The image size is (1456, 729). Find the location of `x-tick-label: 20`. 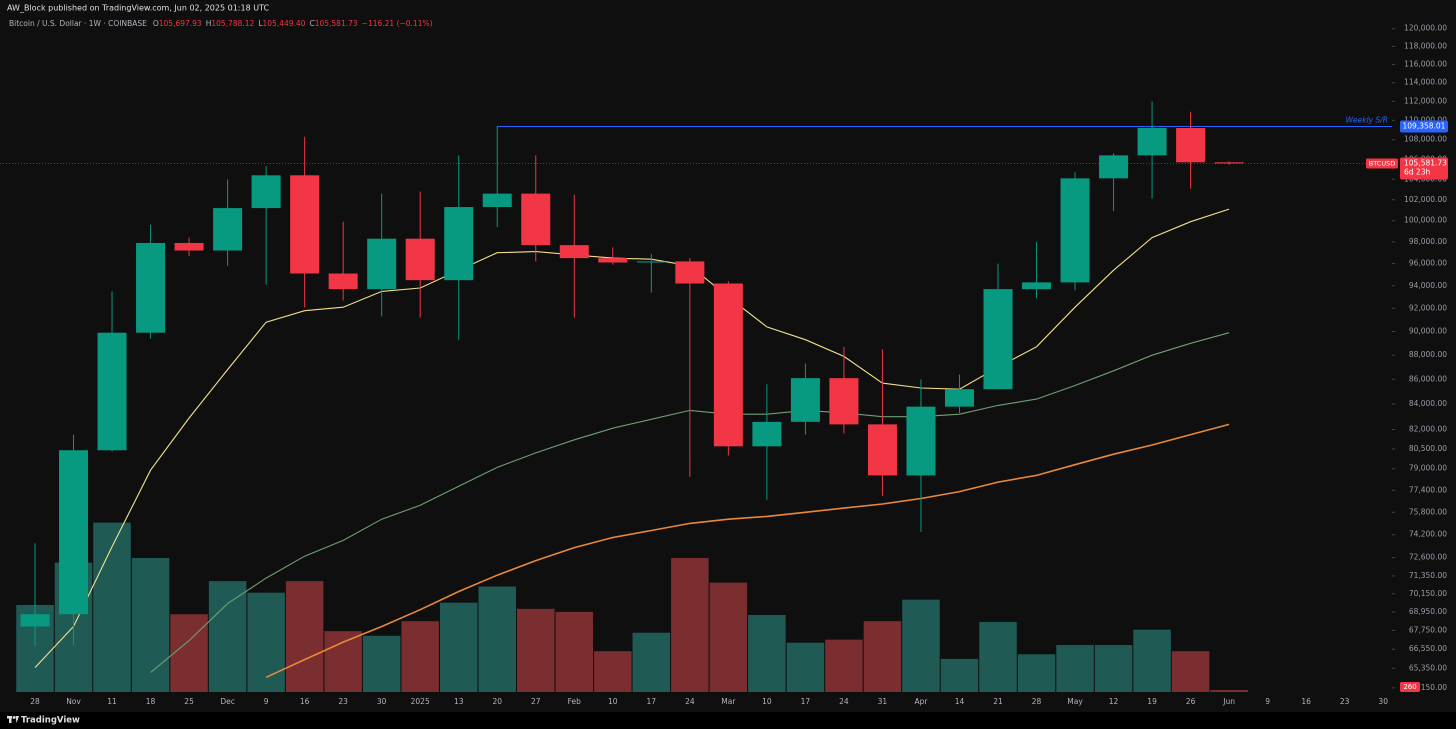

x-tick-label: 20 is located at coordinates (497, 701).